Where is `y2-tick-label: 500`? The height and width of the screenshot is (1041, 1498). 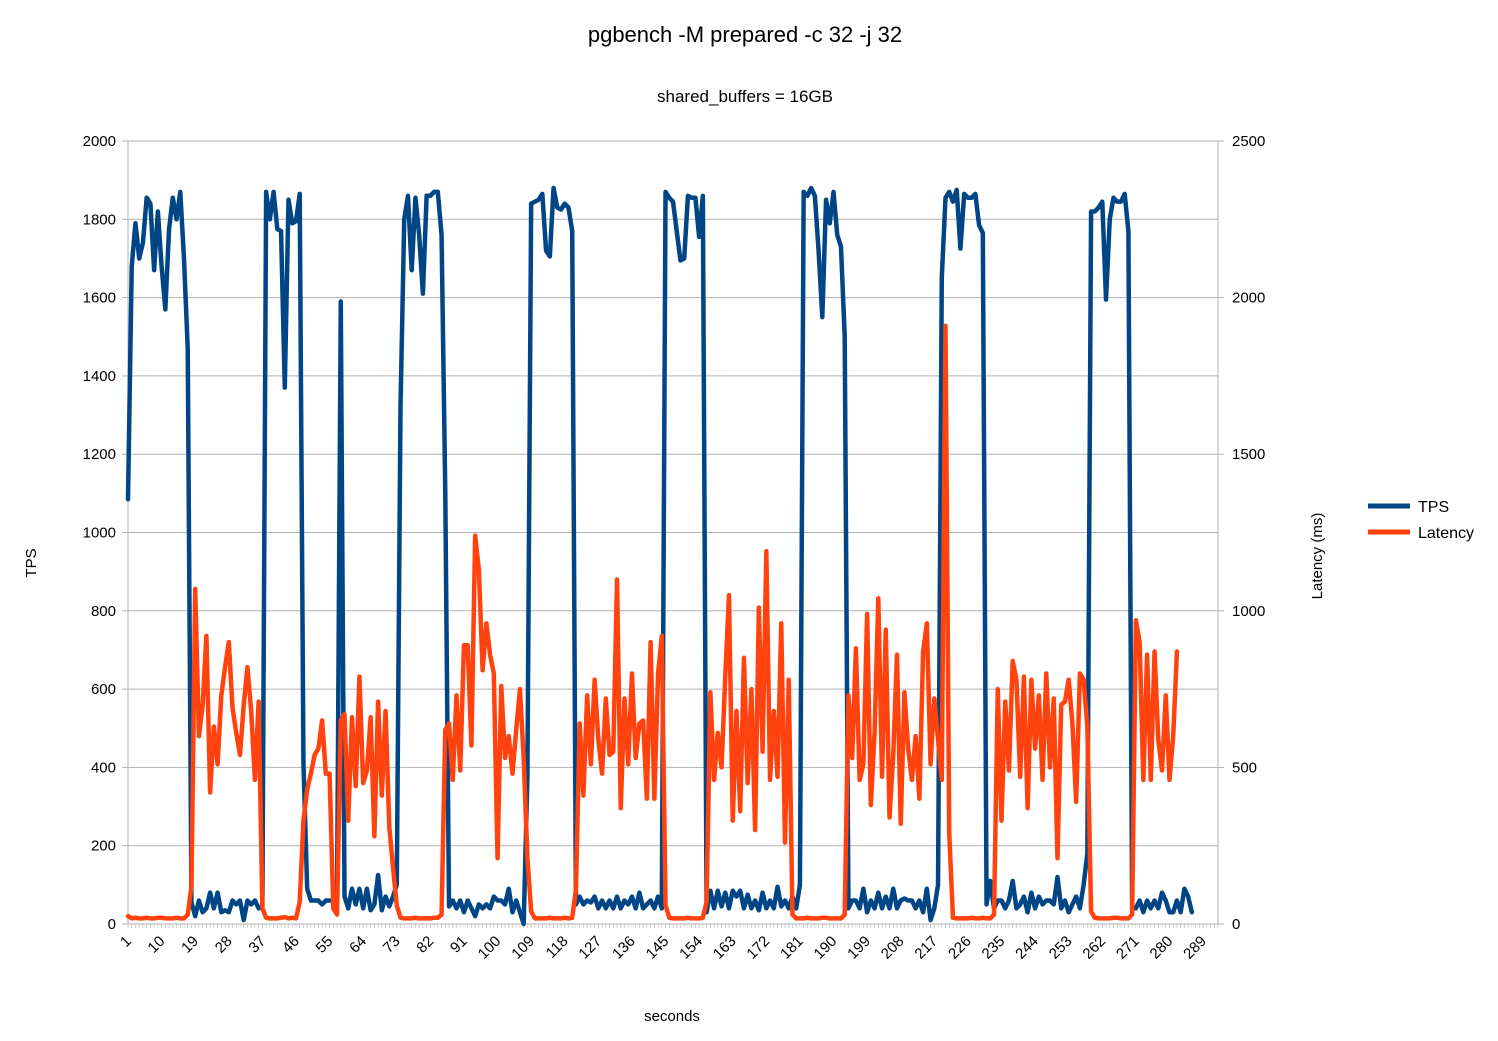
y2-tick-label: 500 is located at coordinates (1244, 767).